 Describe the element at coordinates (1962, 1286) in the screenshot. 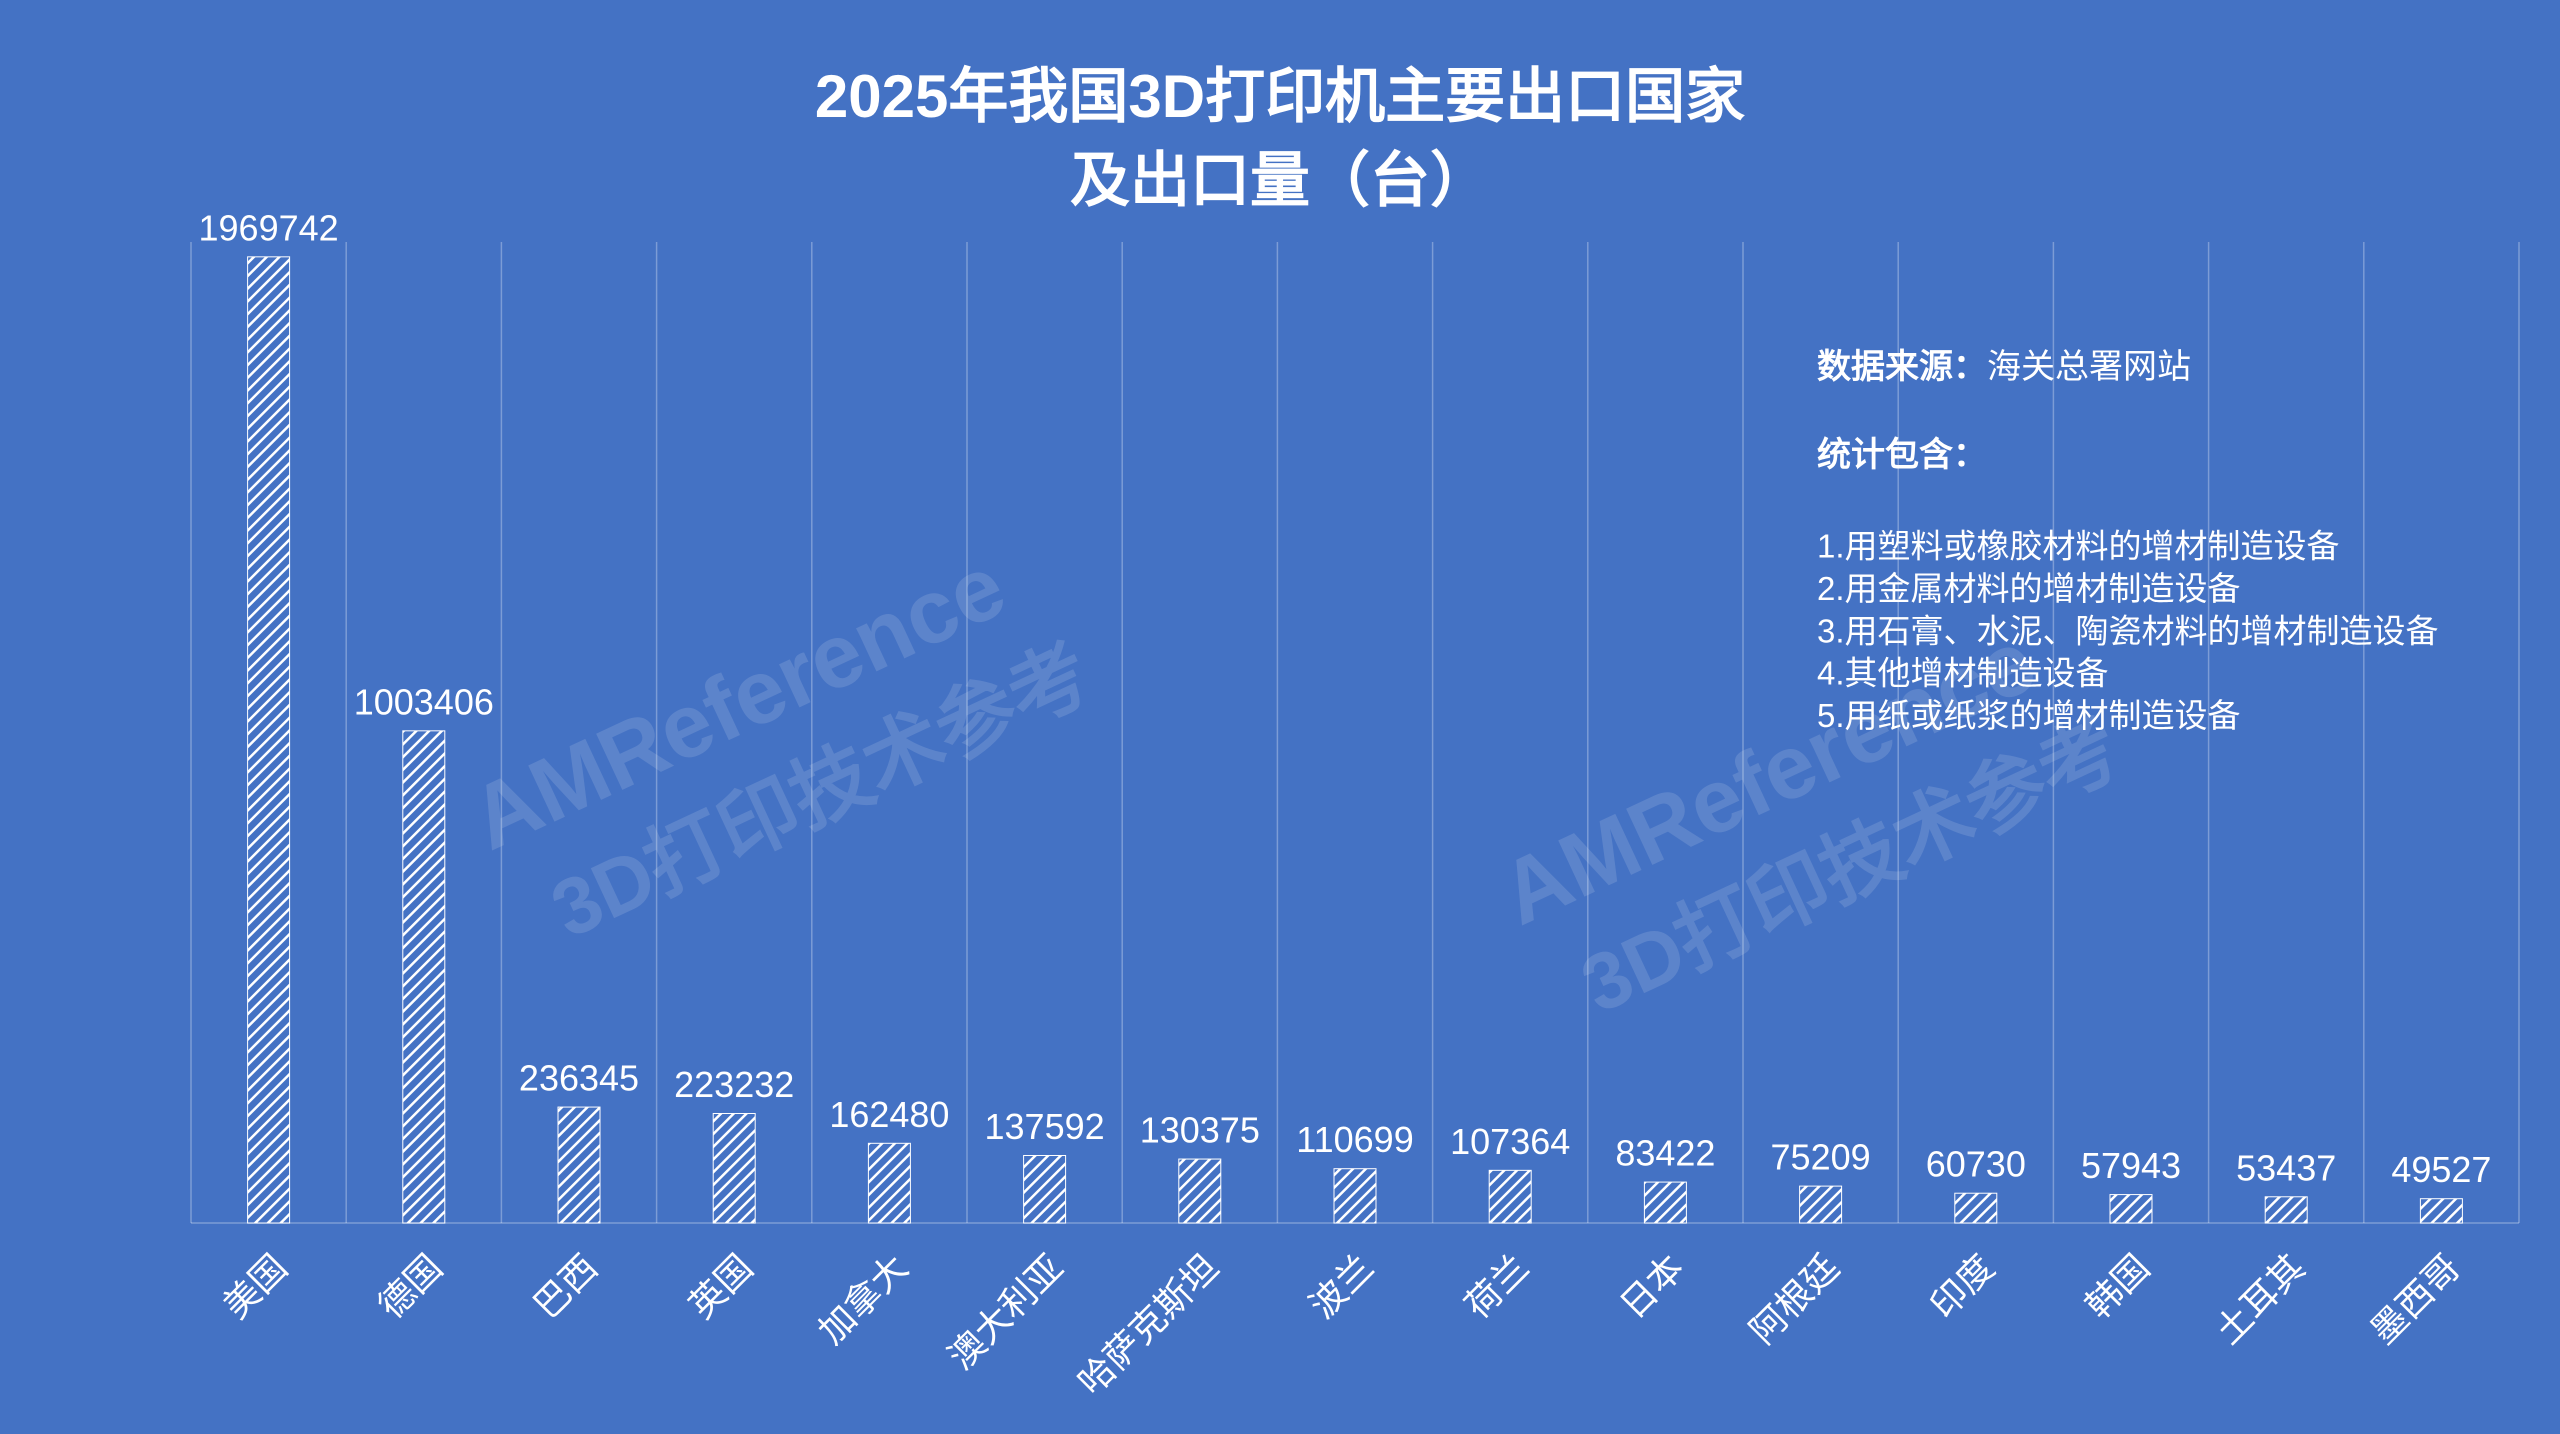

I see `x-tick-label: 印度` at that location.